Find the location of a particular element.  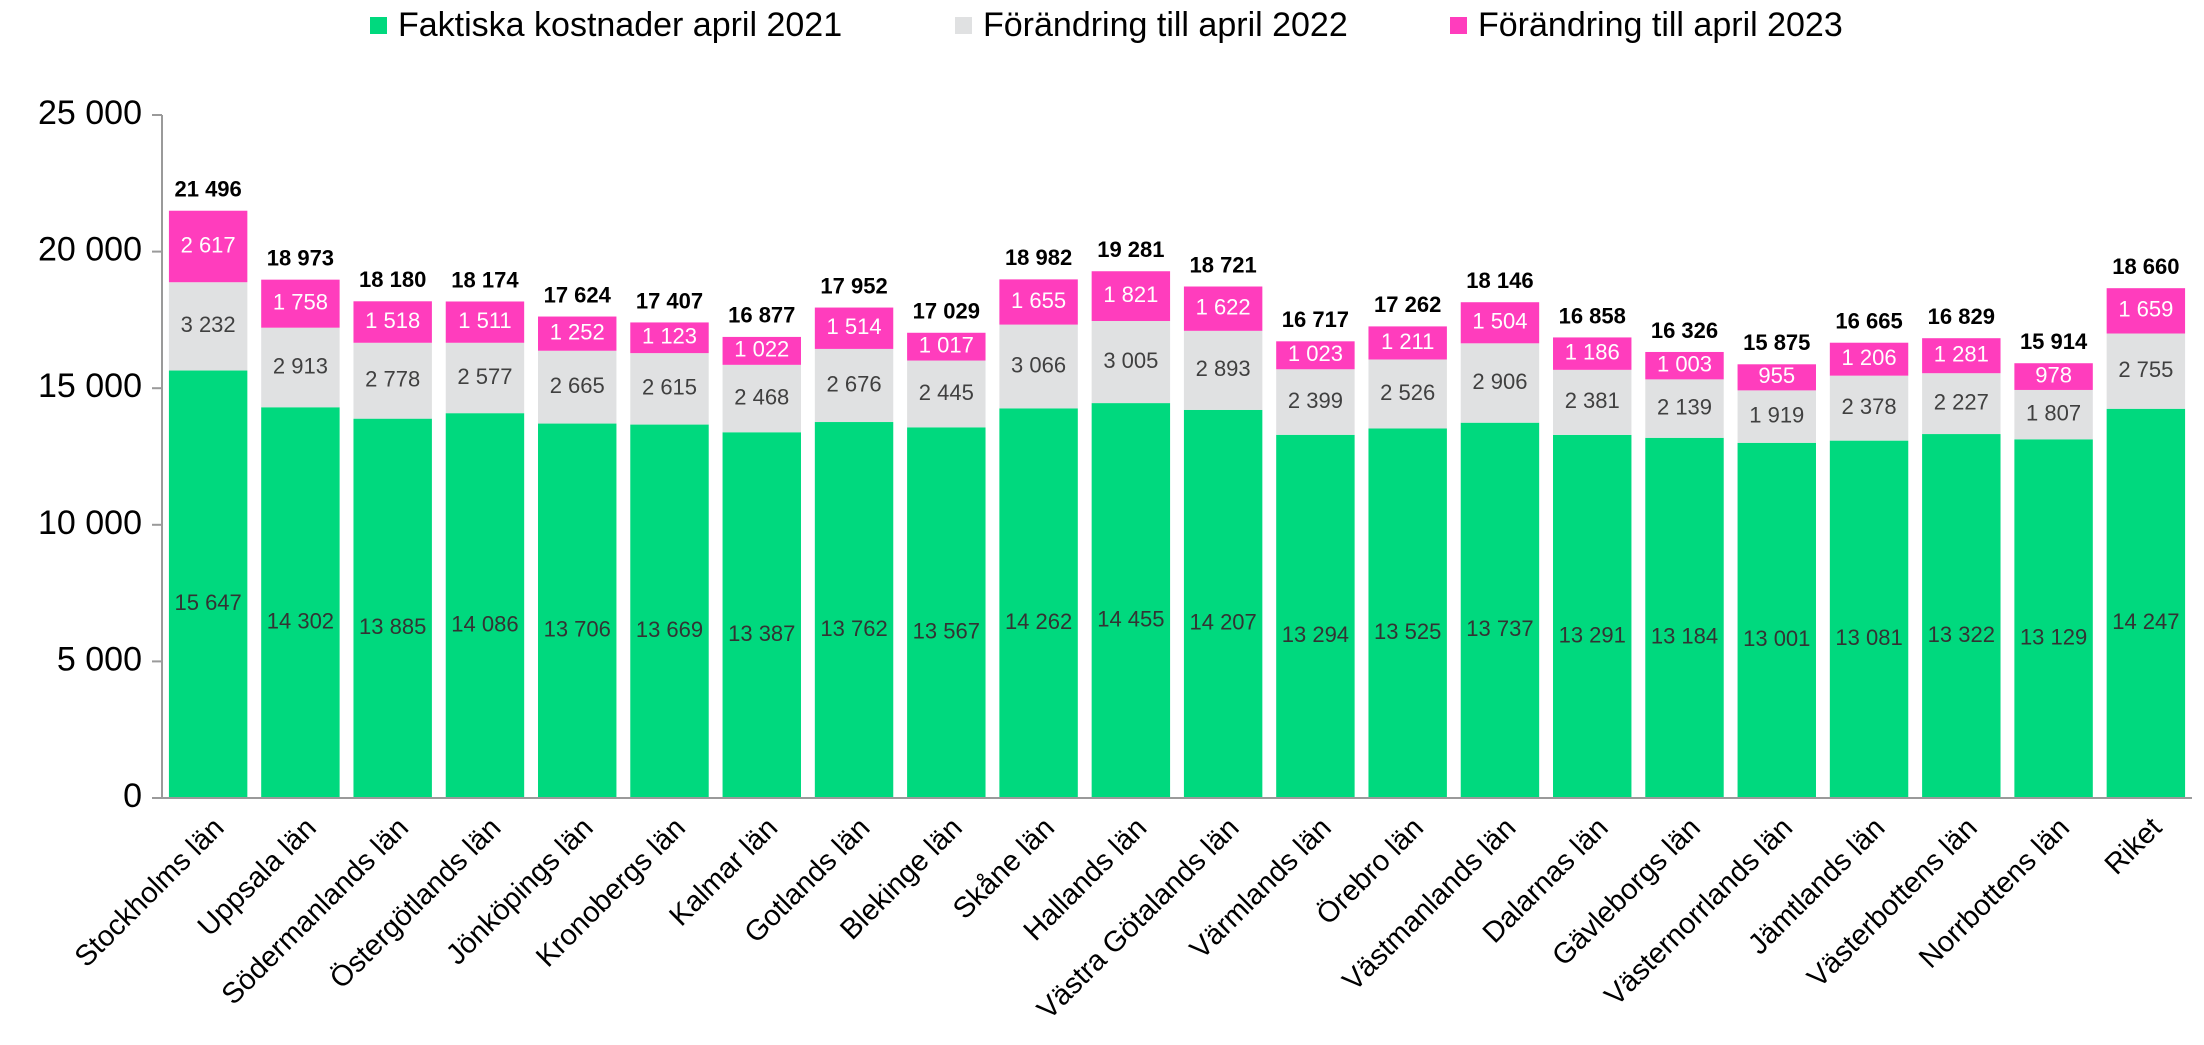

total-label: 16 858 is located at coordinates (1592, 315).